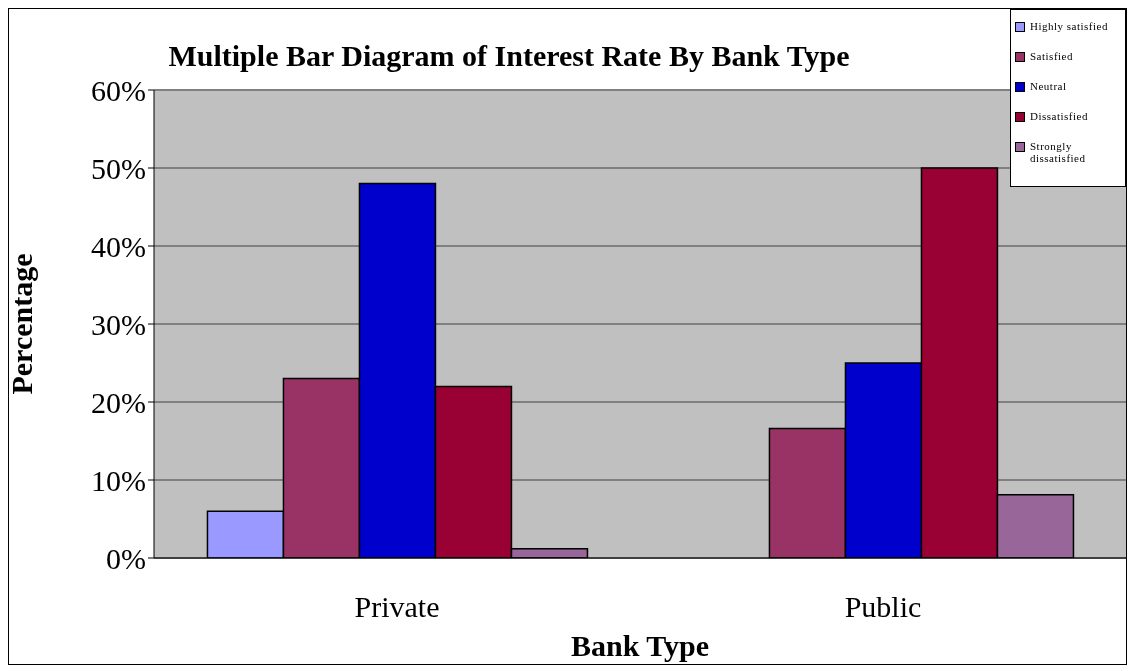  What do you see at coordinates (1059, 116) in the screenshot?
I see `legend-label: Dissatisfied` at bounding box center [1059, 116].